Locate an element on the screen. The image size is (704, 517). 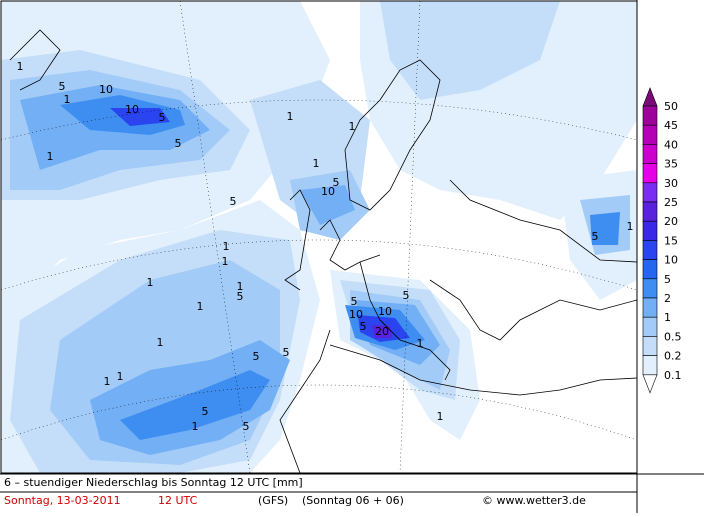
colorbar-label: 40 is located at coordinates (671, 144).